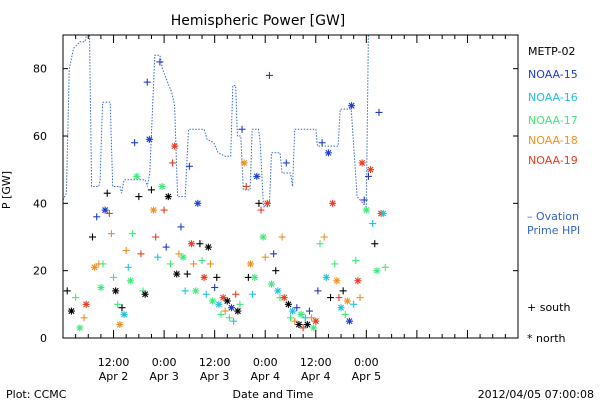 The width and height of the screenshot is (600, 400). What do you see at coordinates (548, 307) in the screenshot?
I see `legend-south: + south` at bounding box center [548, 307].